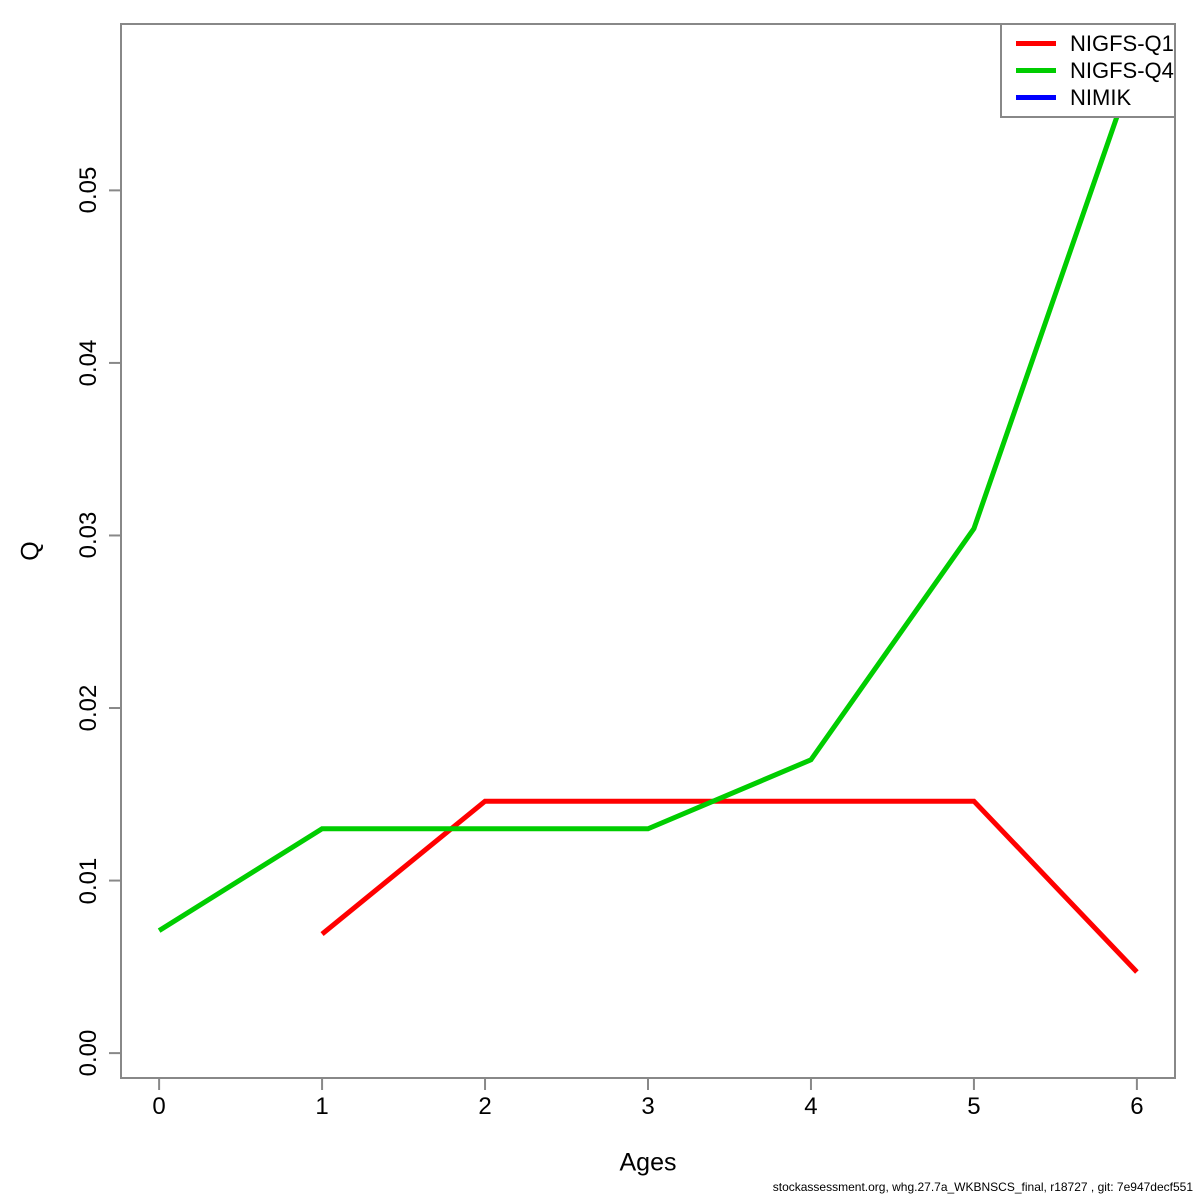  What do you see at coordinates (88, 535) in the screenshot?
I see `y-tick-label: 0.03` at bounding box center [88, 535].